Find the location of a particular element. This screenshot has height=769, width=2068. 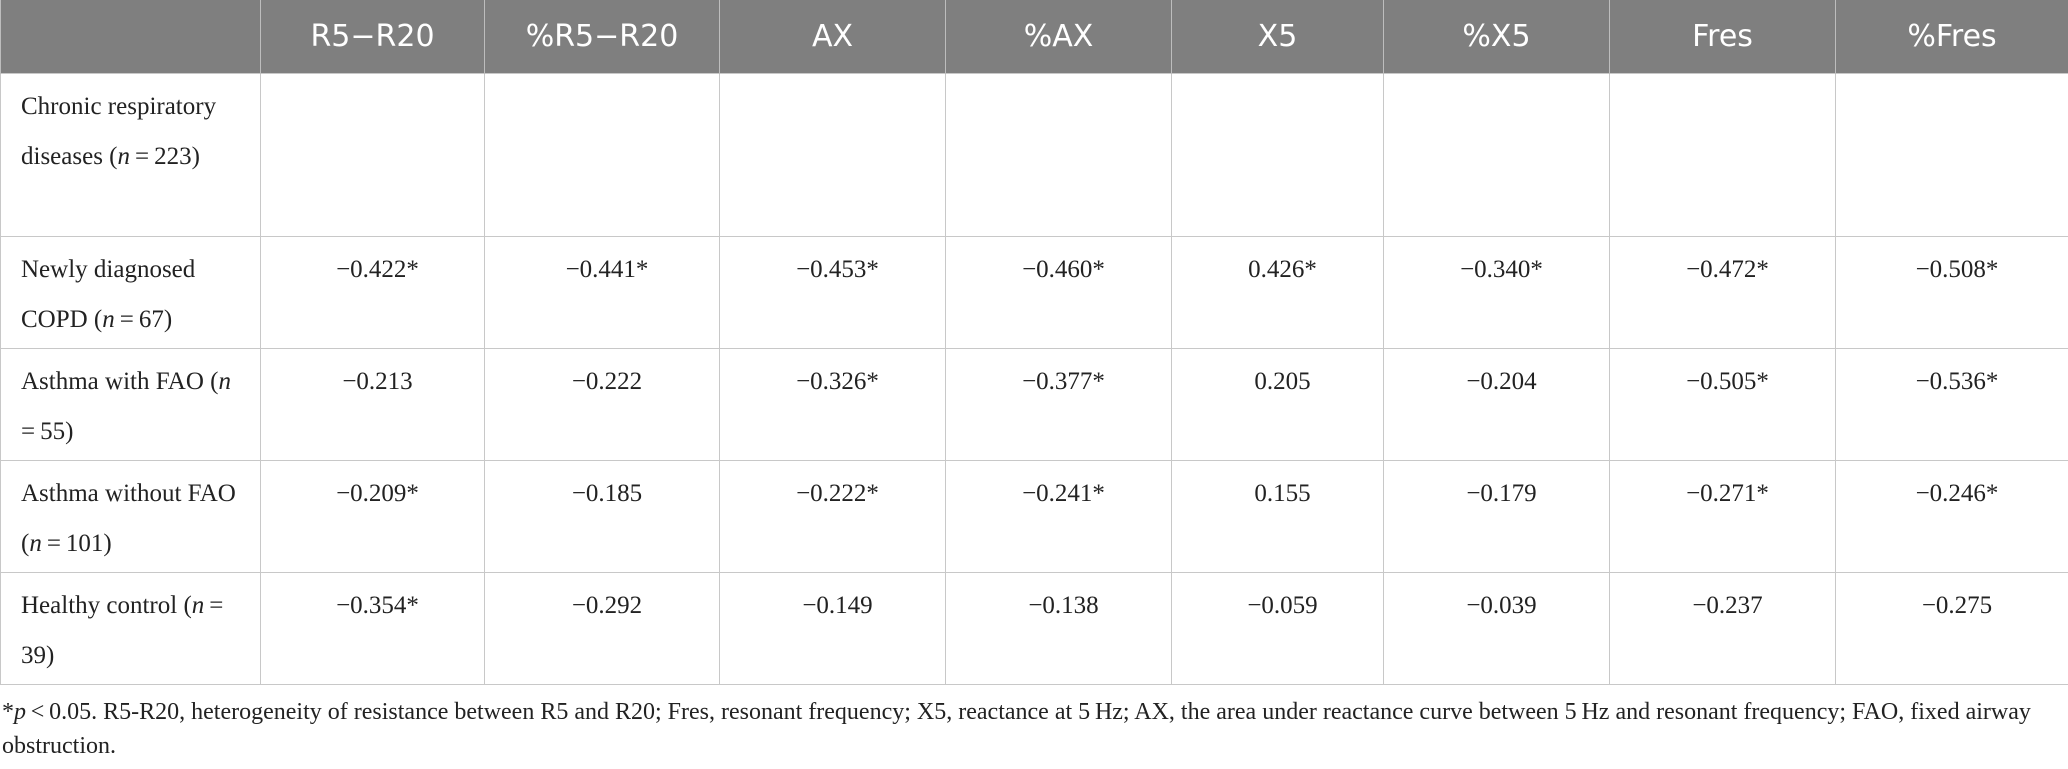

header-row: R5−R20 %R5−R20 AX %AX X5 %X5 Fres %Fres is located at coordinates (1034, 37).